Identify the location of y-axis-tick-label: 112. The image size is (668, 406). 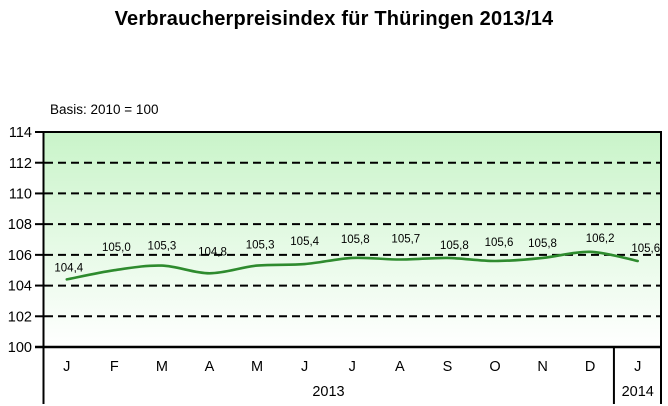
(20, 164).